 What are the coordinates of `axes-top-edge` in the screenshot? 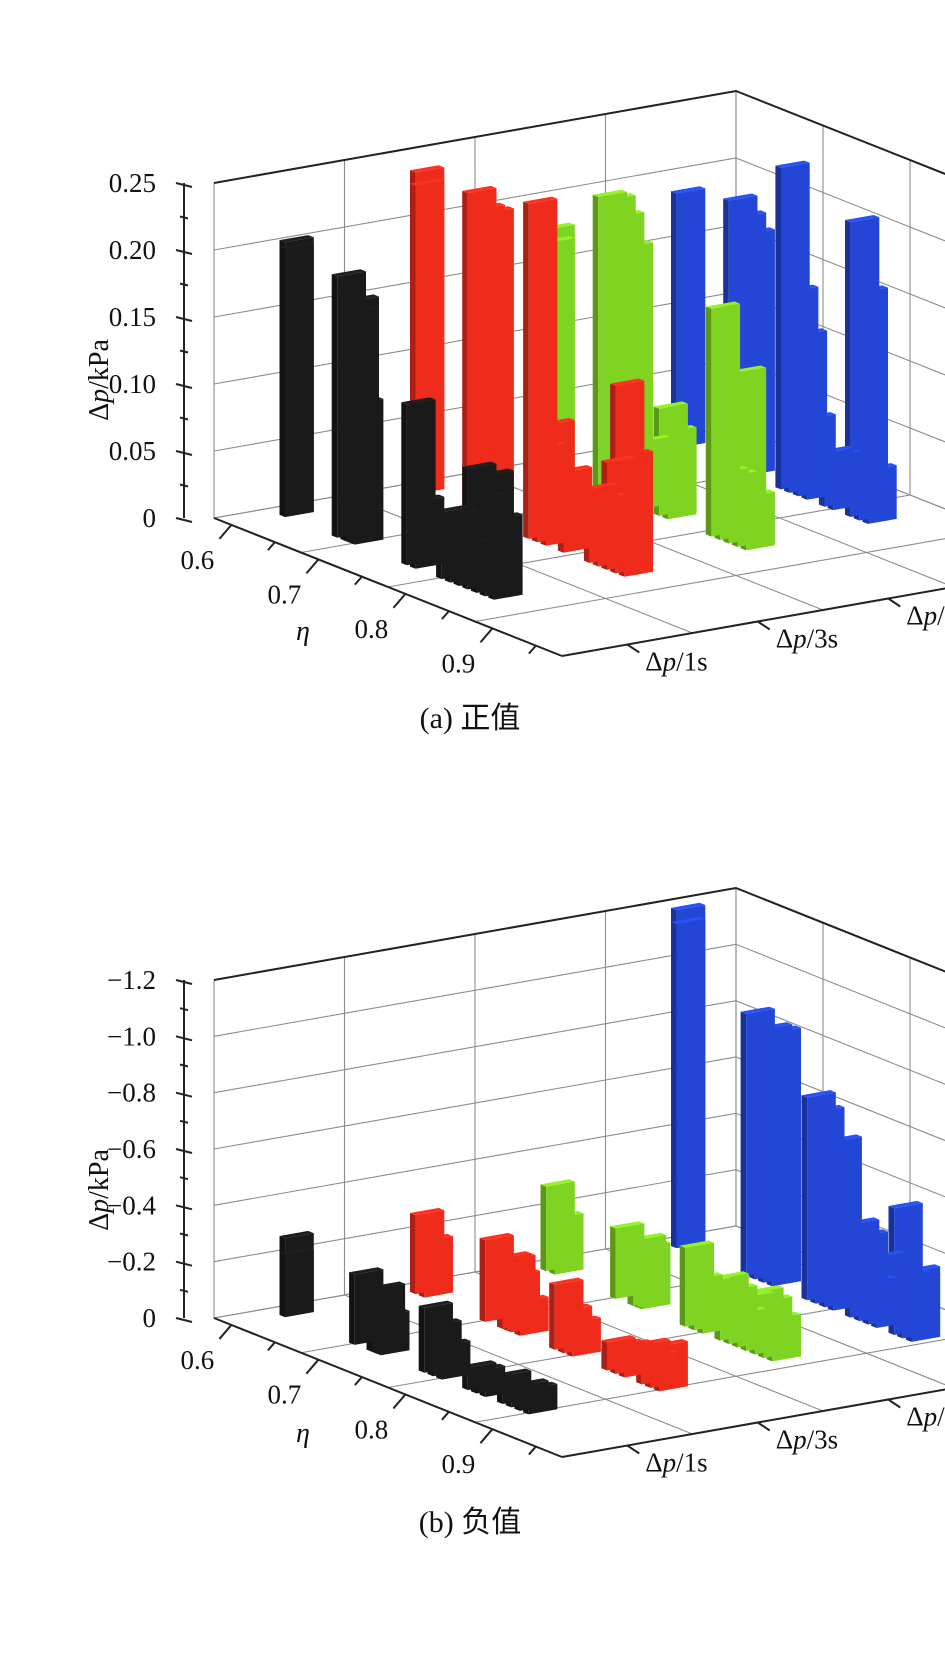 It's located at (579, 136).